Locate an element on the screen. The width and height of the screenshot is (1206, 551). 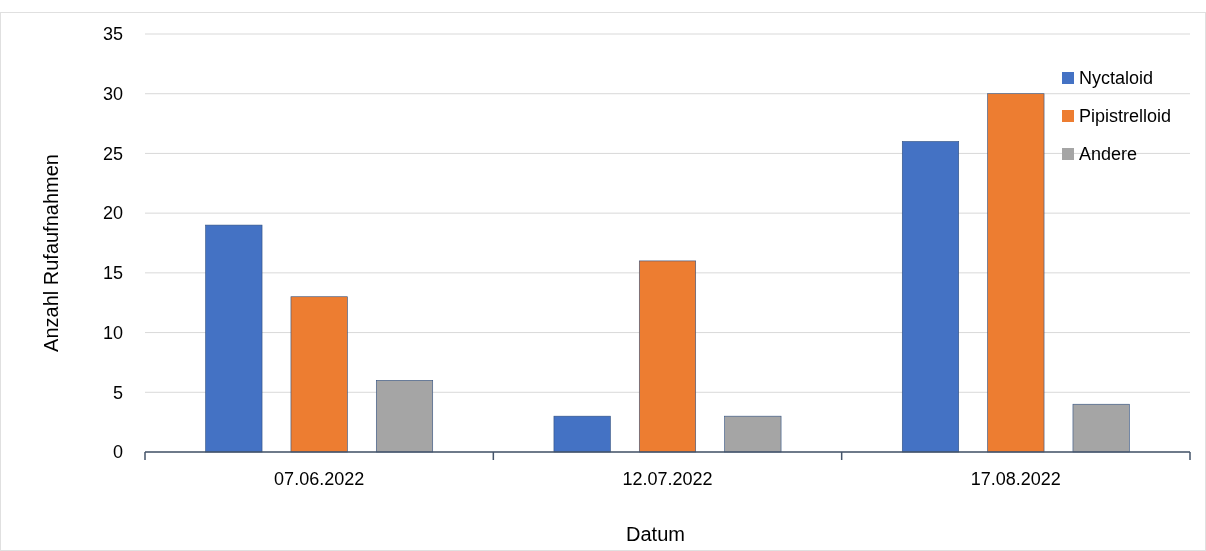
y-axis-title: Anzahl Rufaufnahmen is located at coordinates (51, 253).